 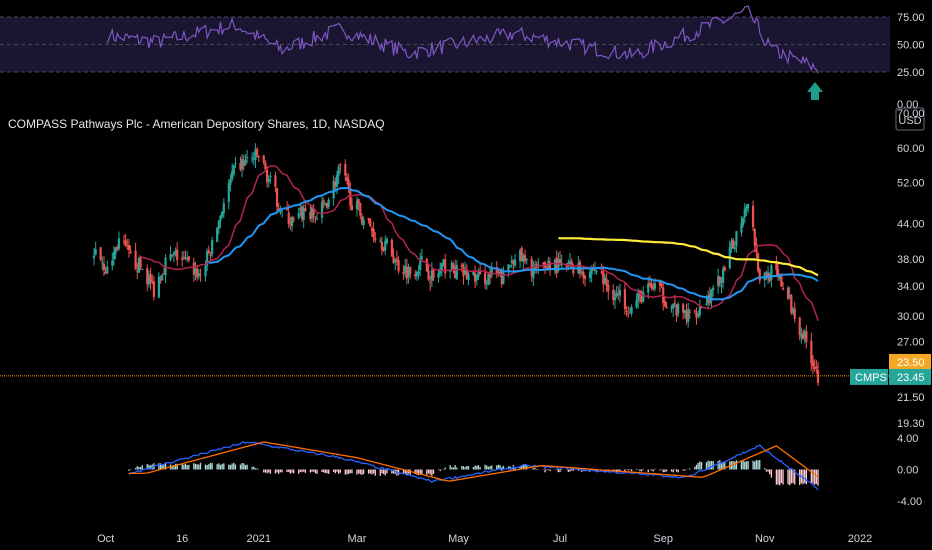 I want to click on last-price-value: 23.45, so click(x=911, y=378).